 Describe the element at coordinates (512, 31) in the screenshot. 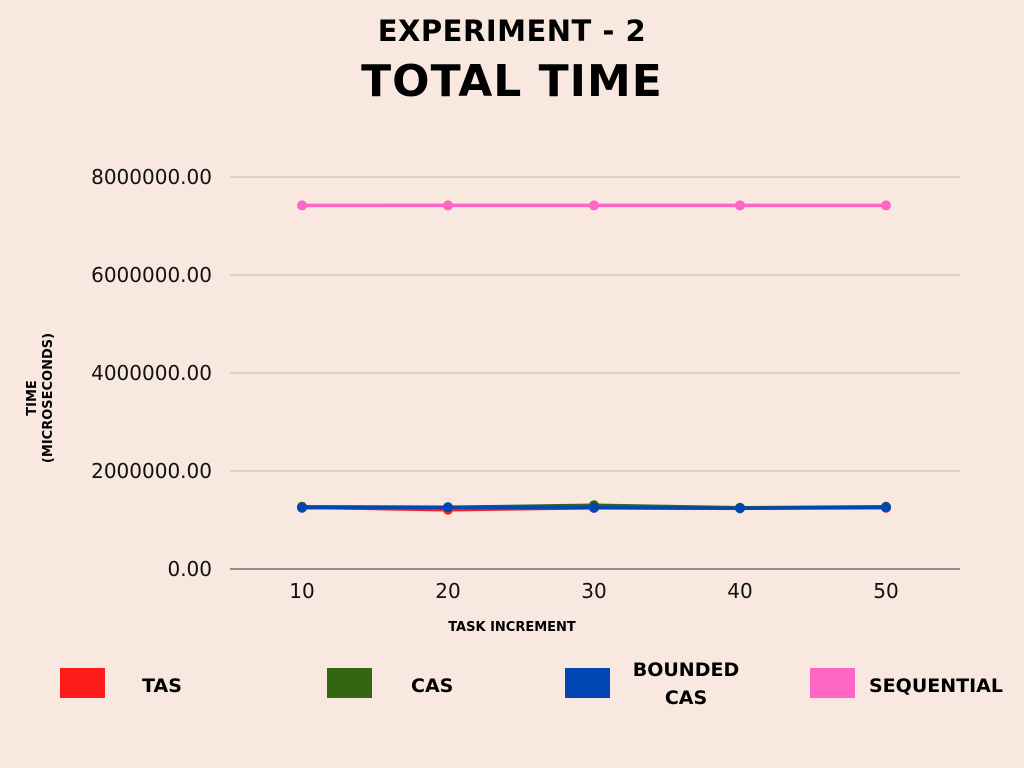

I see `chart-subtitle: EXPERIMENT - 2` at that location.